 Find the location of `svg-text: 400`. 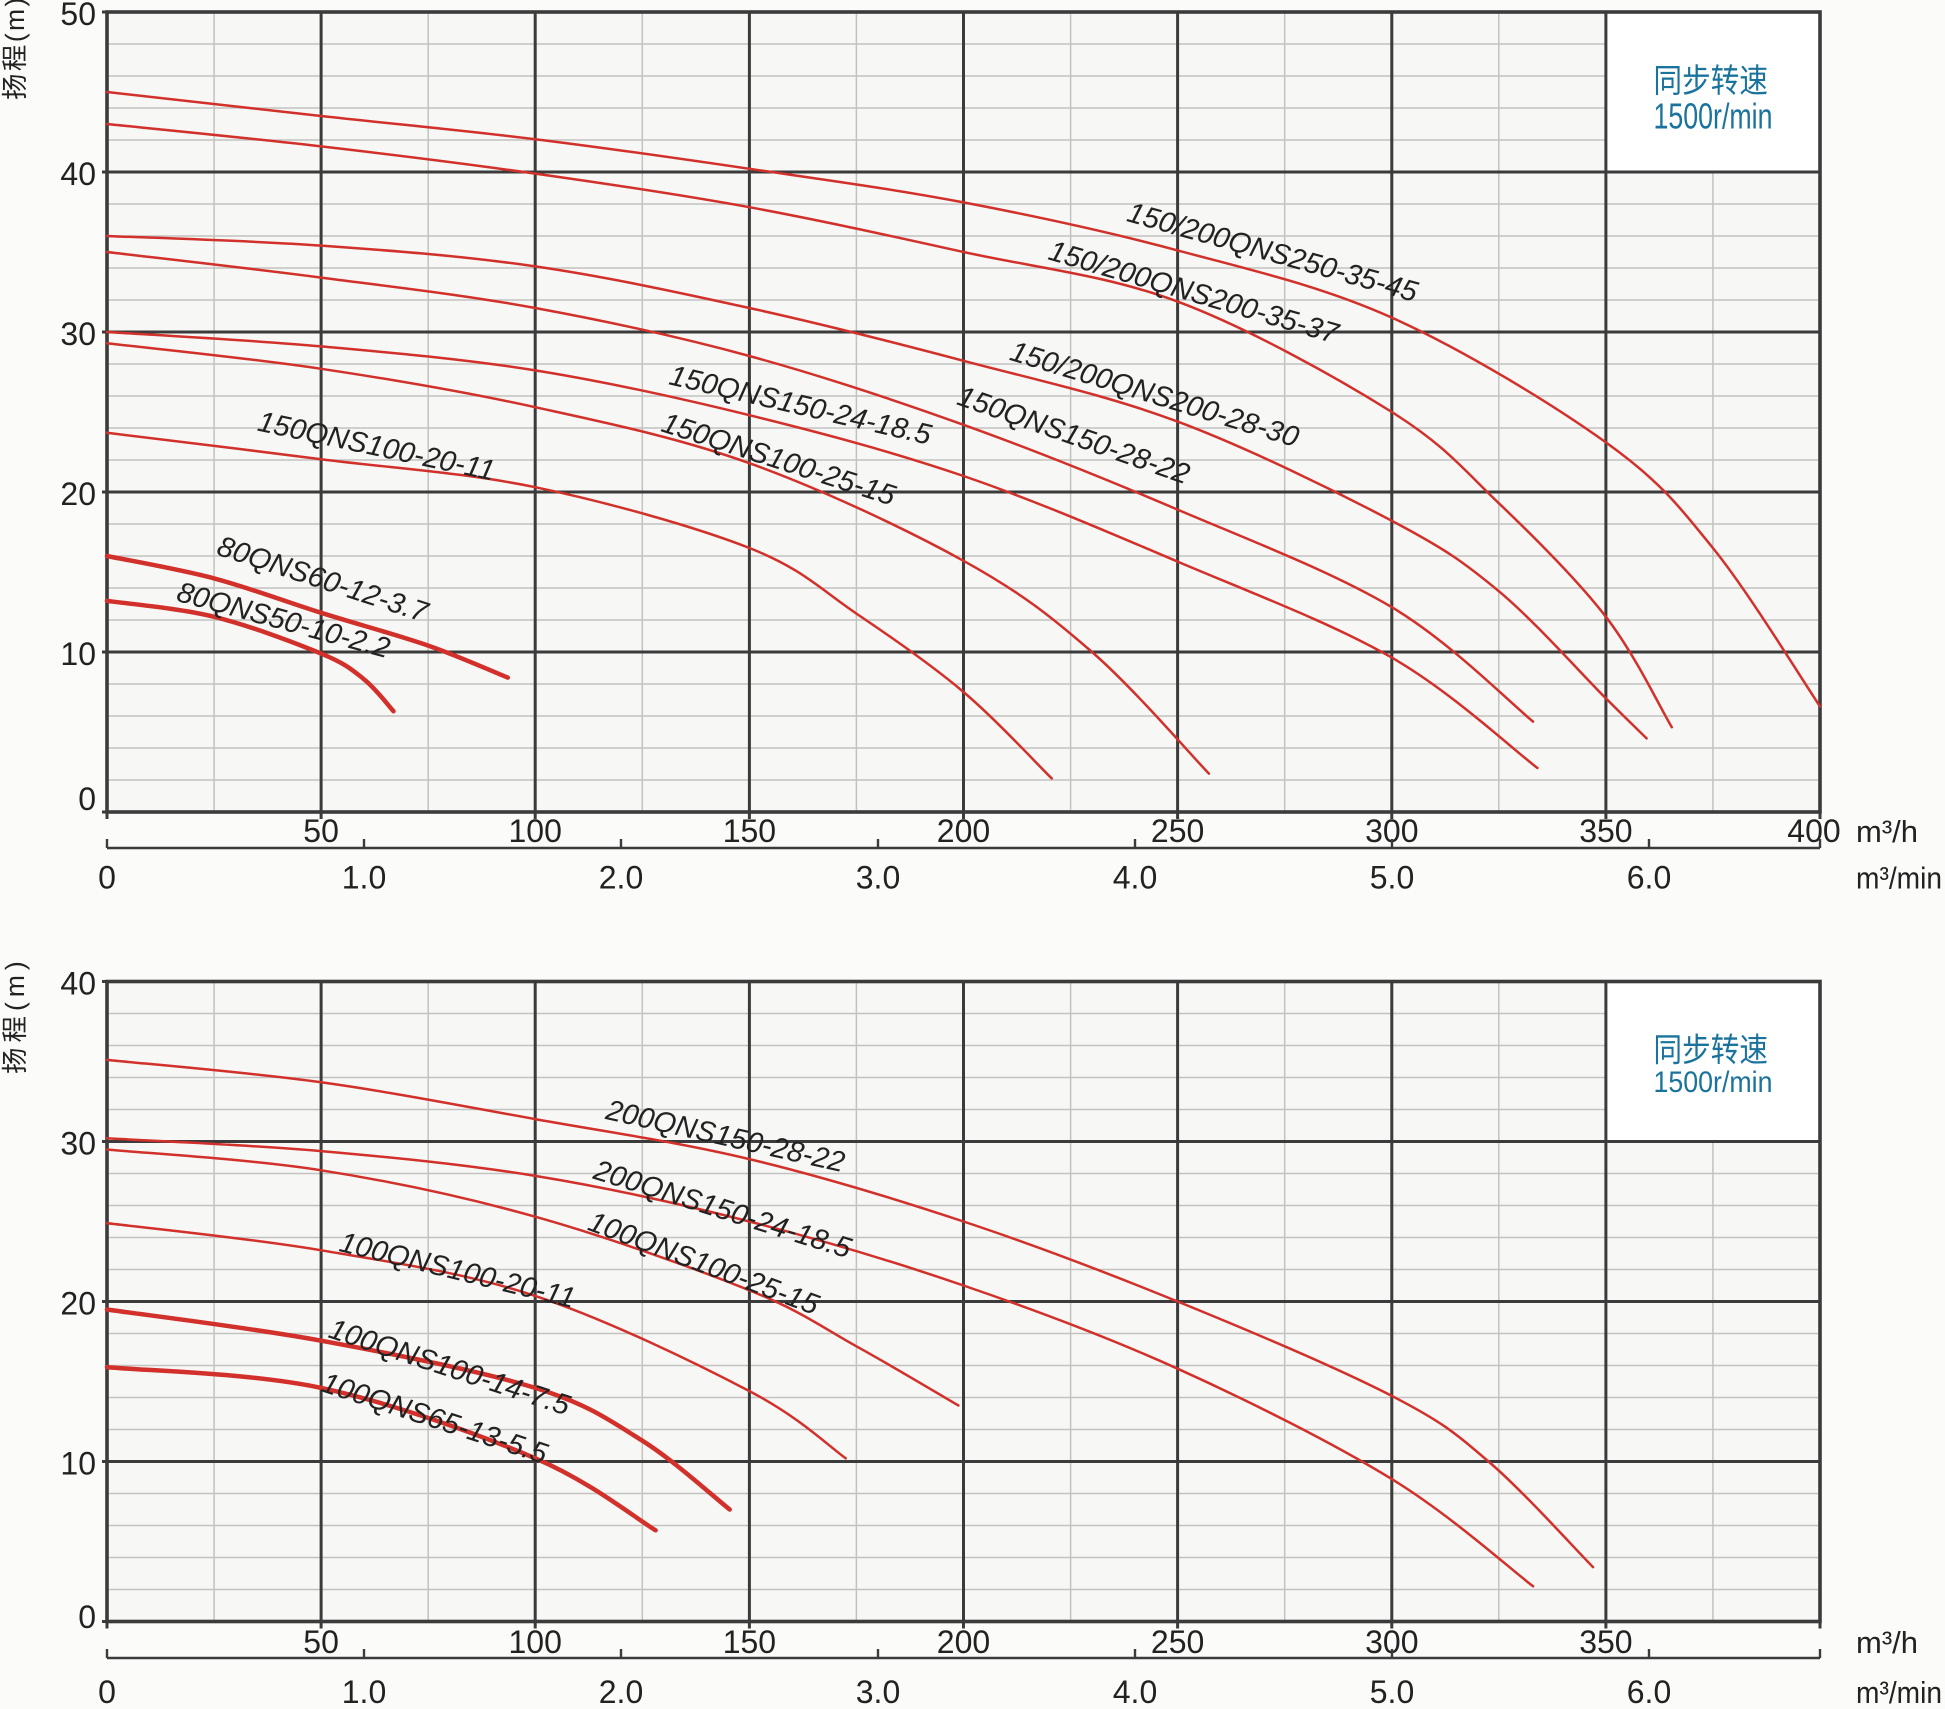

svg-text: 400 is located at coordinates (1813, 831).